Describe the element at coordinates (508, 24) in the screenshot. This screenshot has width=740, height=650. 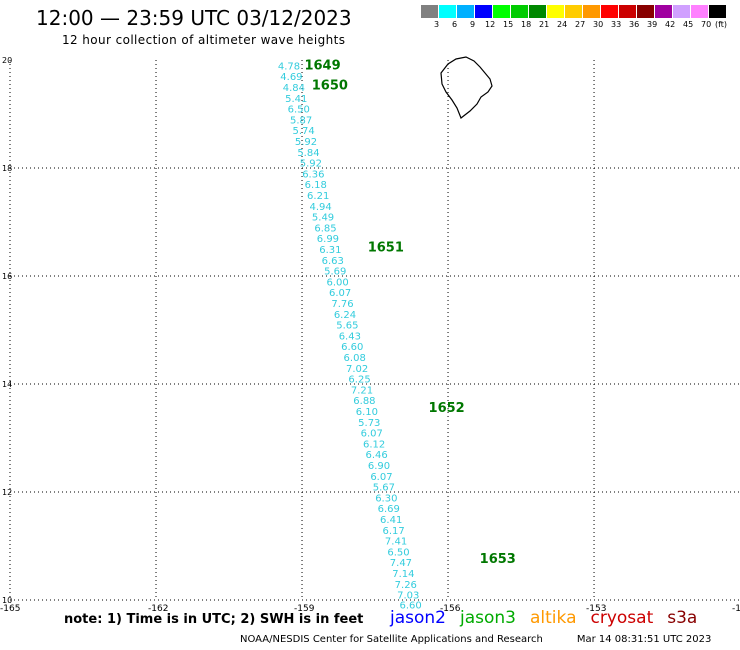
I see `legend-label: 15` at that location.